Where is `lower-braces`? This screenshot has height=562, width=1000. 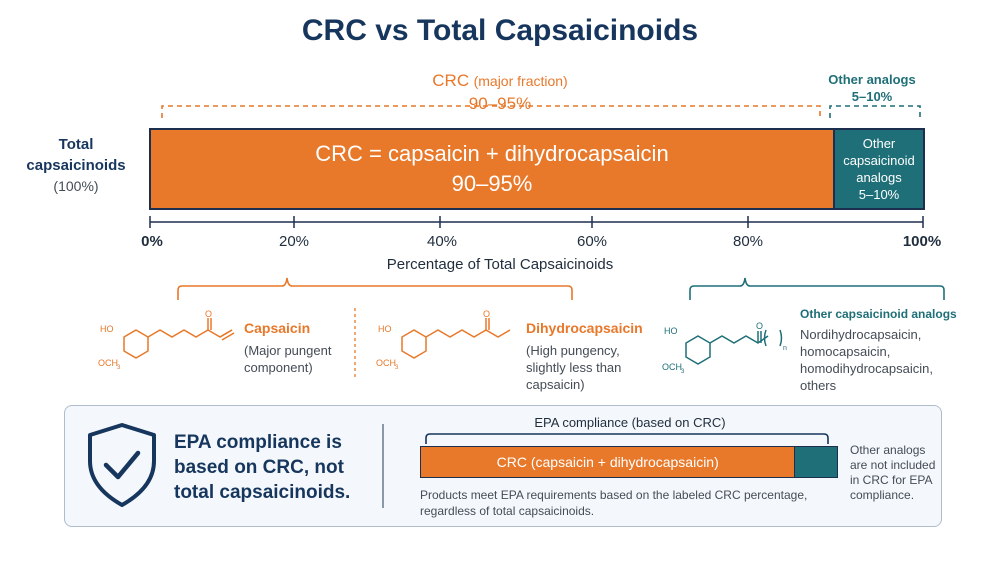 lower-braces is located at coordinates (561, 288).